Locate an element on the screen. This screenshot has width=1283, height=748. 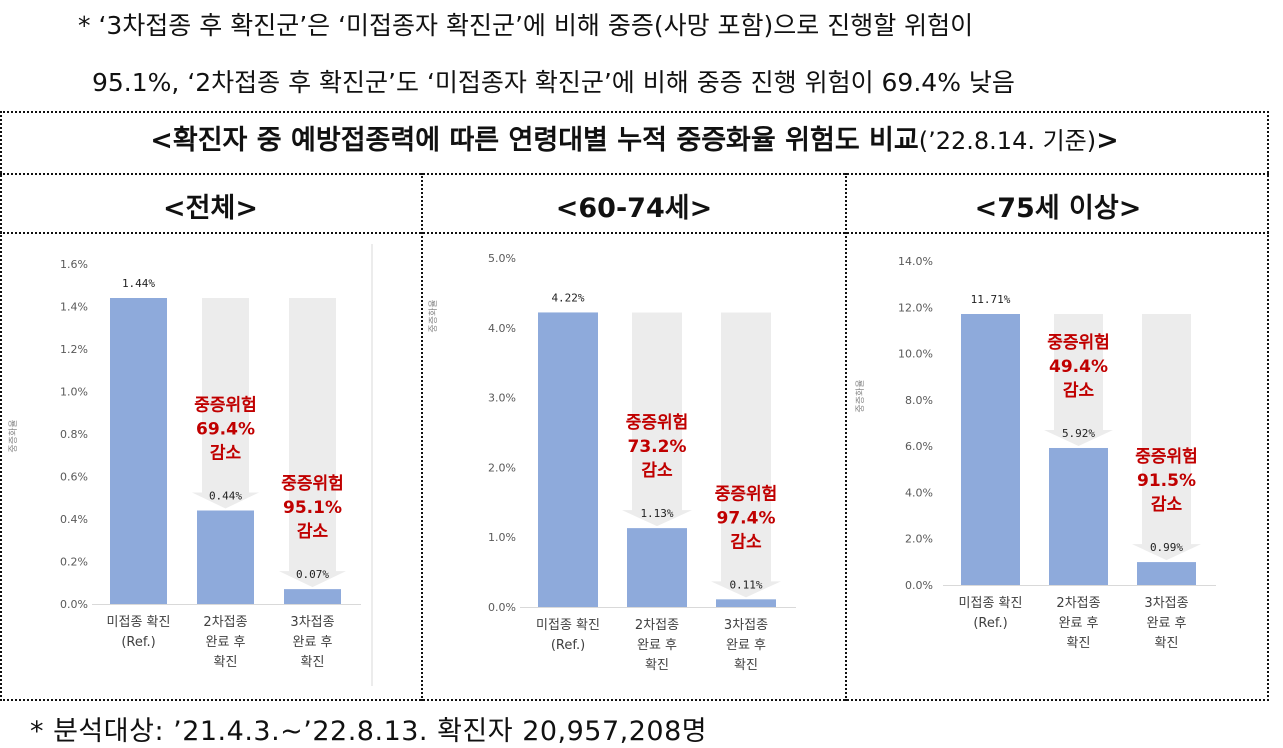
y-tick-label: 6.0% is located at coordinates (919, 446).